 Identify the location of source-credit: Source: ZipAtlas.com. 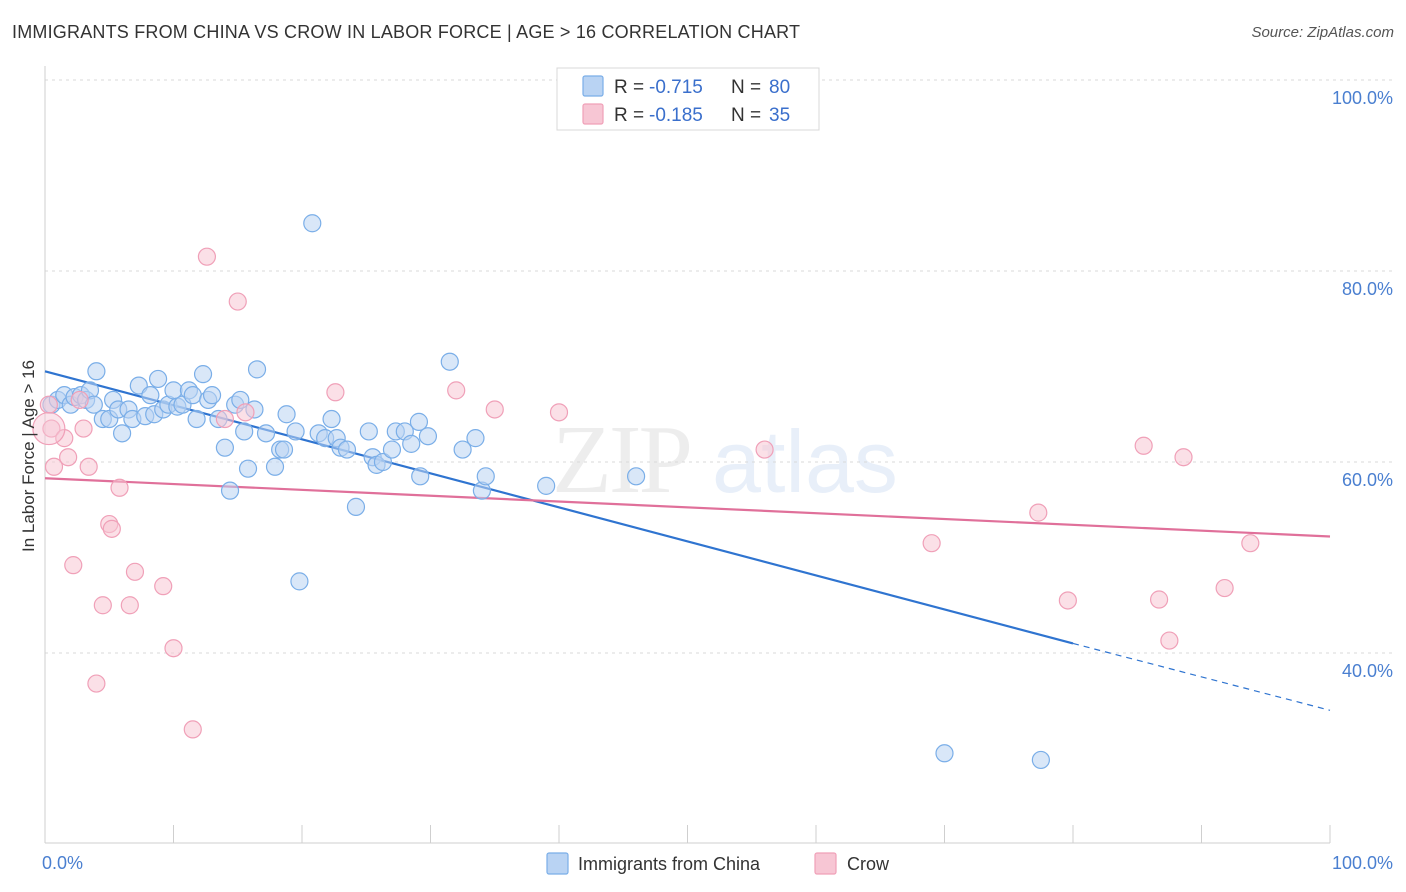
(1322, 32).